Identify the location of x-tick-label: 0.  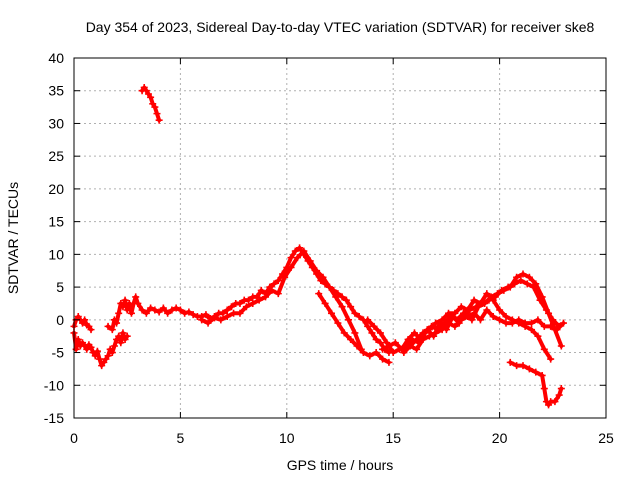
(74, 438).